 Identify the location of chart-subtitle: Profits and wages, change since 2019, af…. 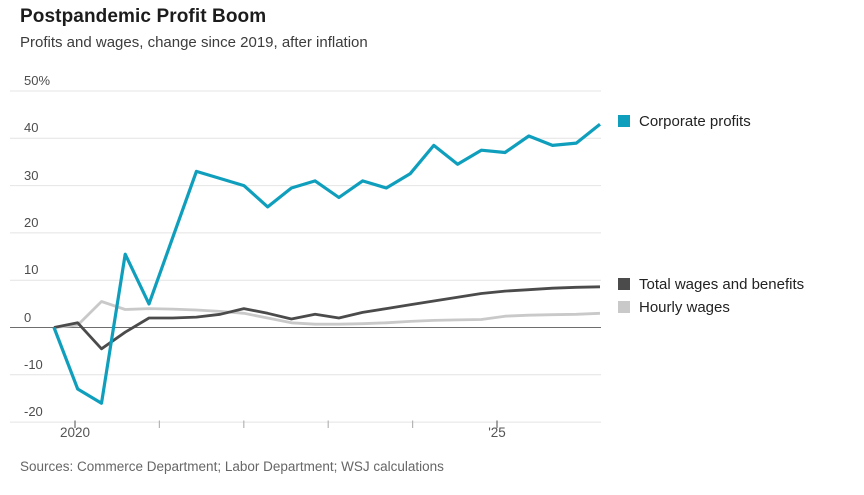
(194, 42).